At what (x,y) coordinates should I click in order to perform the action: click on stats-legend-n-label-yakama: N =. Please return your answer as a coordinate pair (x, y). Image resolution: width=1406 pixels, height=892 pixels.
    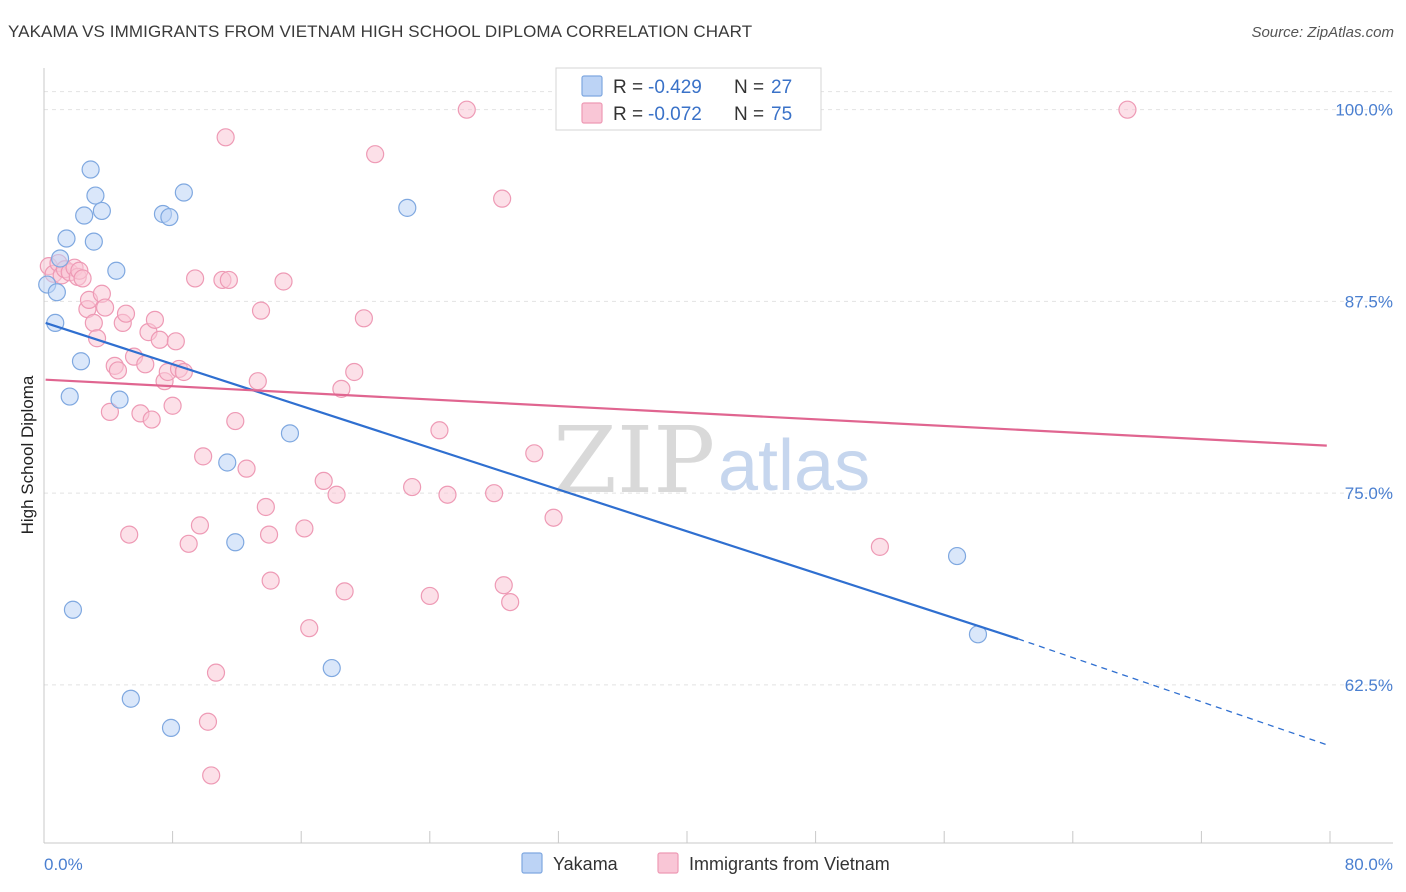
    Looking at the image, I should click on (749, 87).